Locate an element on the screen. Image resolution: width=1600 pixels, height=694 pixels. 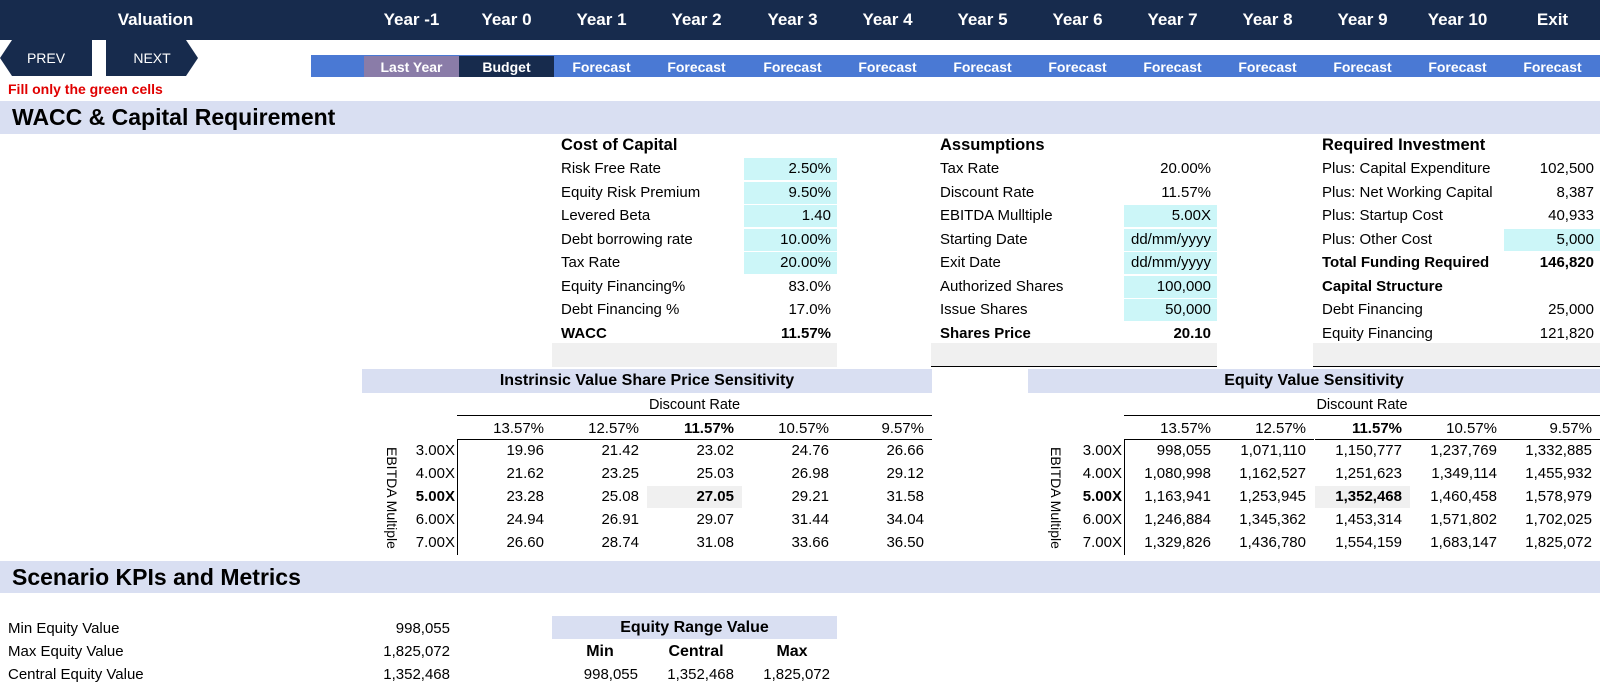
cost_of_capital-row-label: Debt Financing % is located at coordinates (620, 309).